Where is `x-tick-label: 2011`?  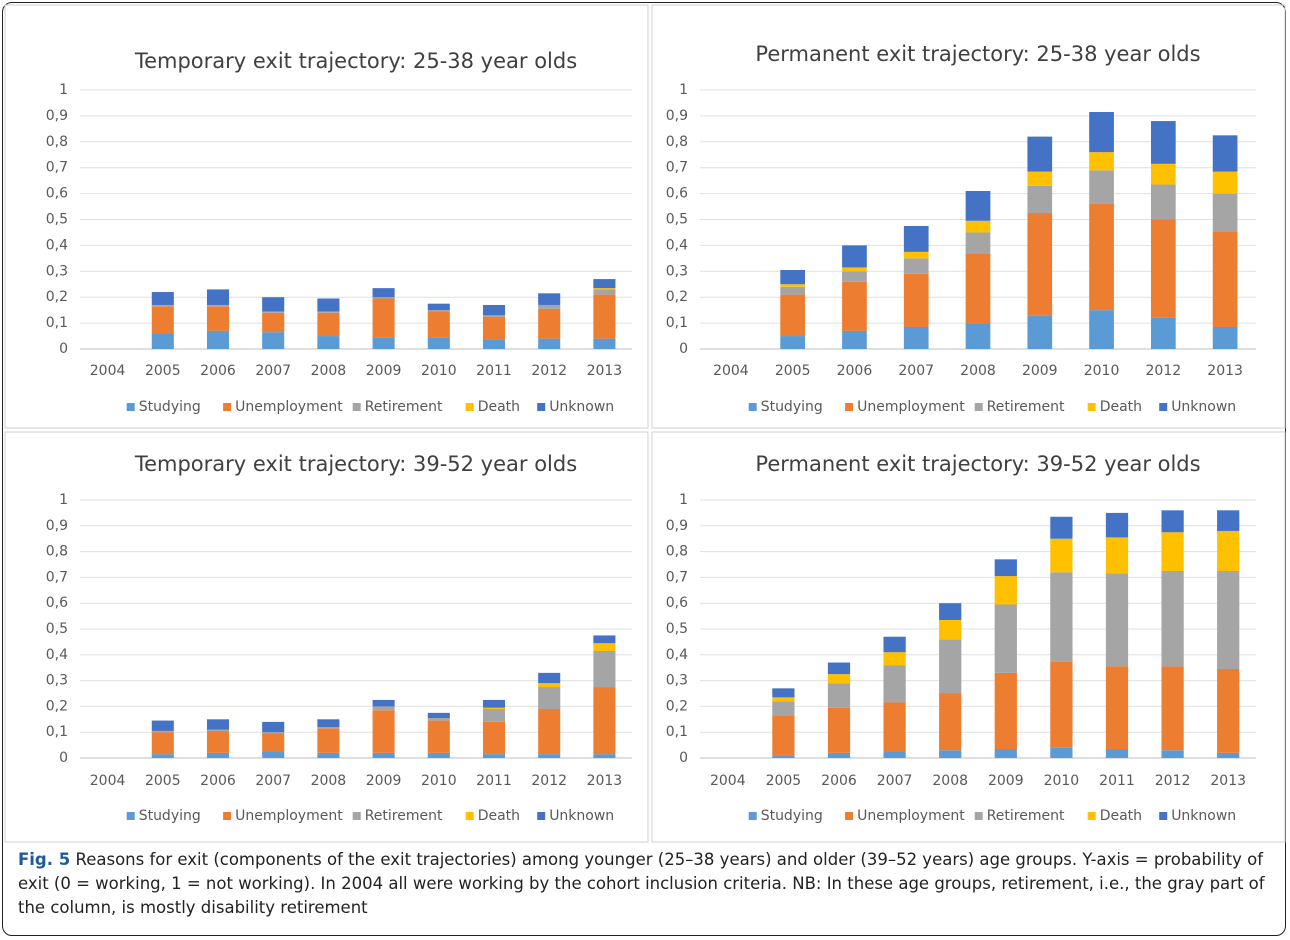
x-tick-label: 2011 is located at coordinates (494, 371).